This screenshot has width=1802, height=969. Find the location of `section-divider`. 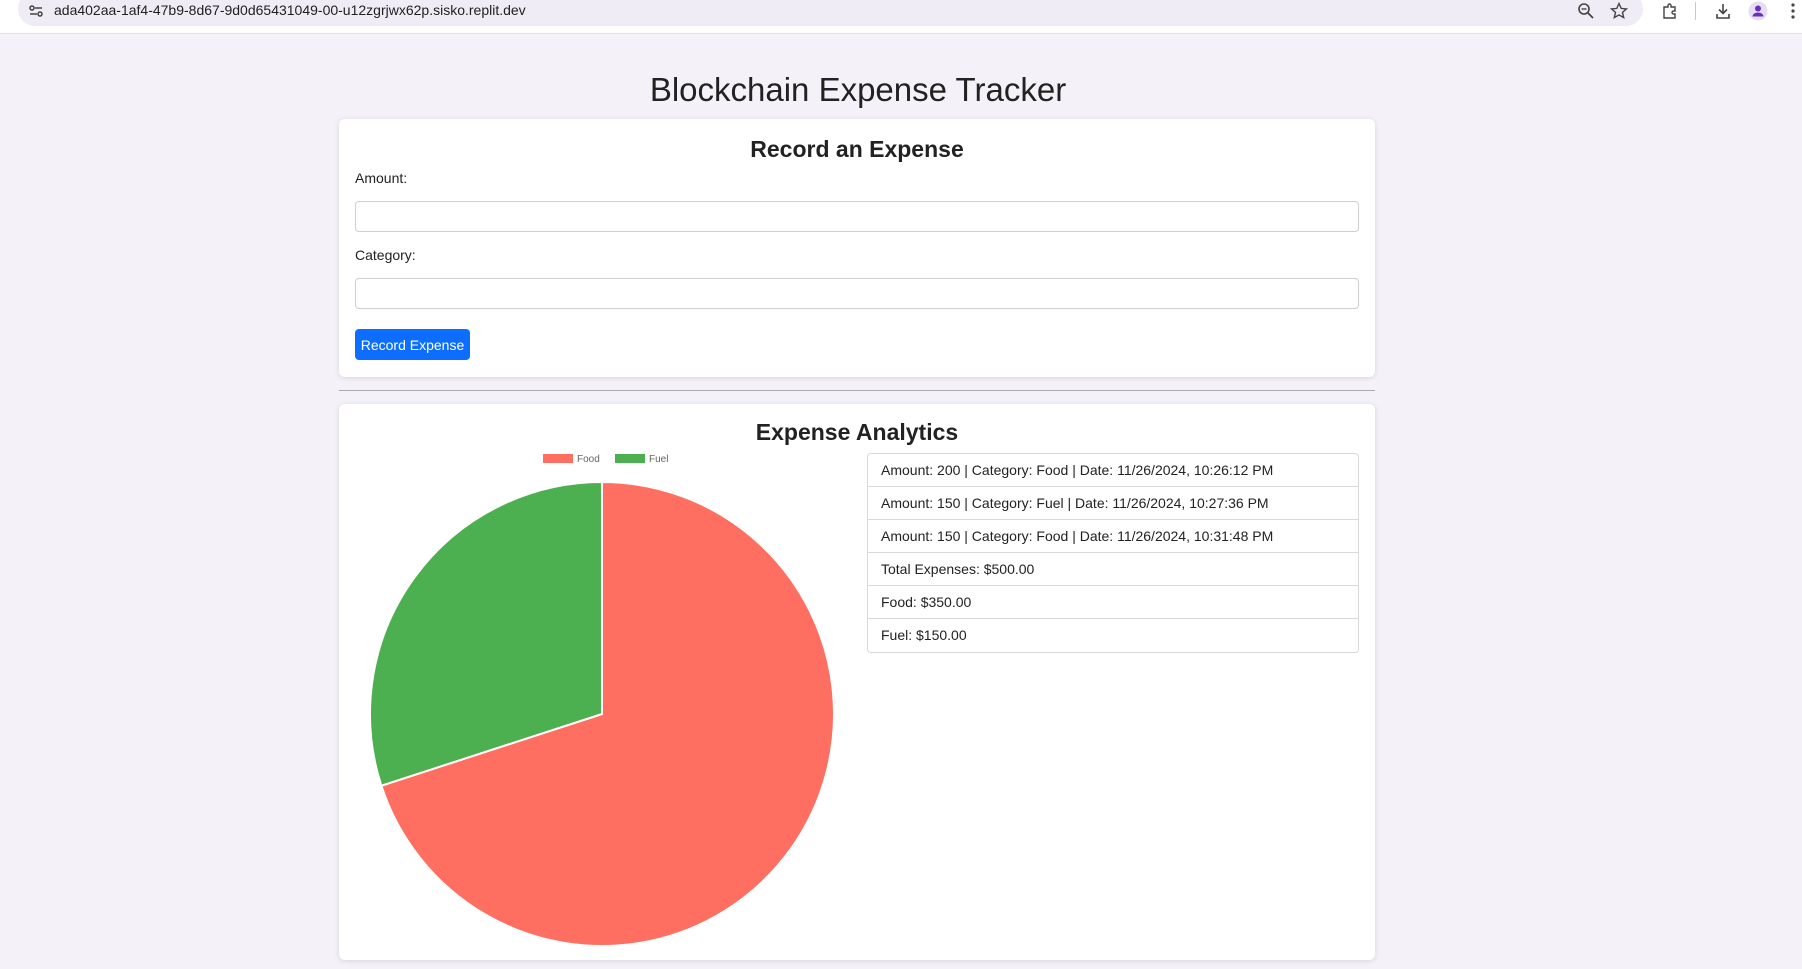

section-divider is located at coordinates (857, 390).